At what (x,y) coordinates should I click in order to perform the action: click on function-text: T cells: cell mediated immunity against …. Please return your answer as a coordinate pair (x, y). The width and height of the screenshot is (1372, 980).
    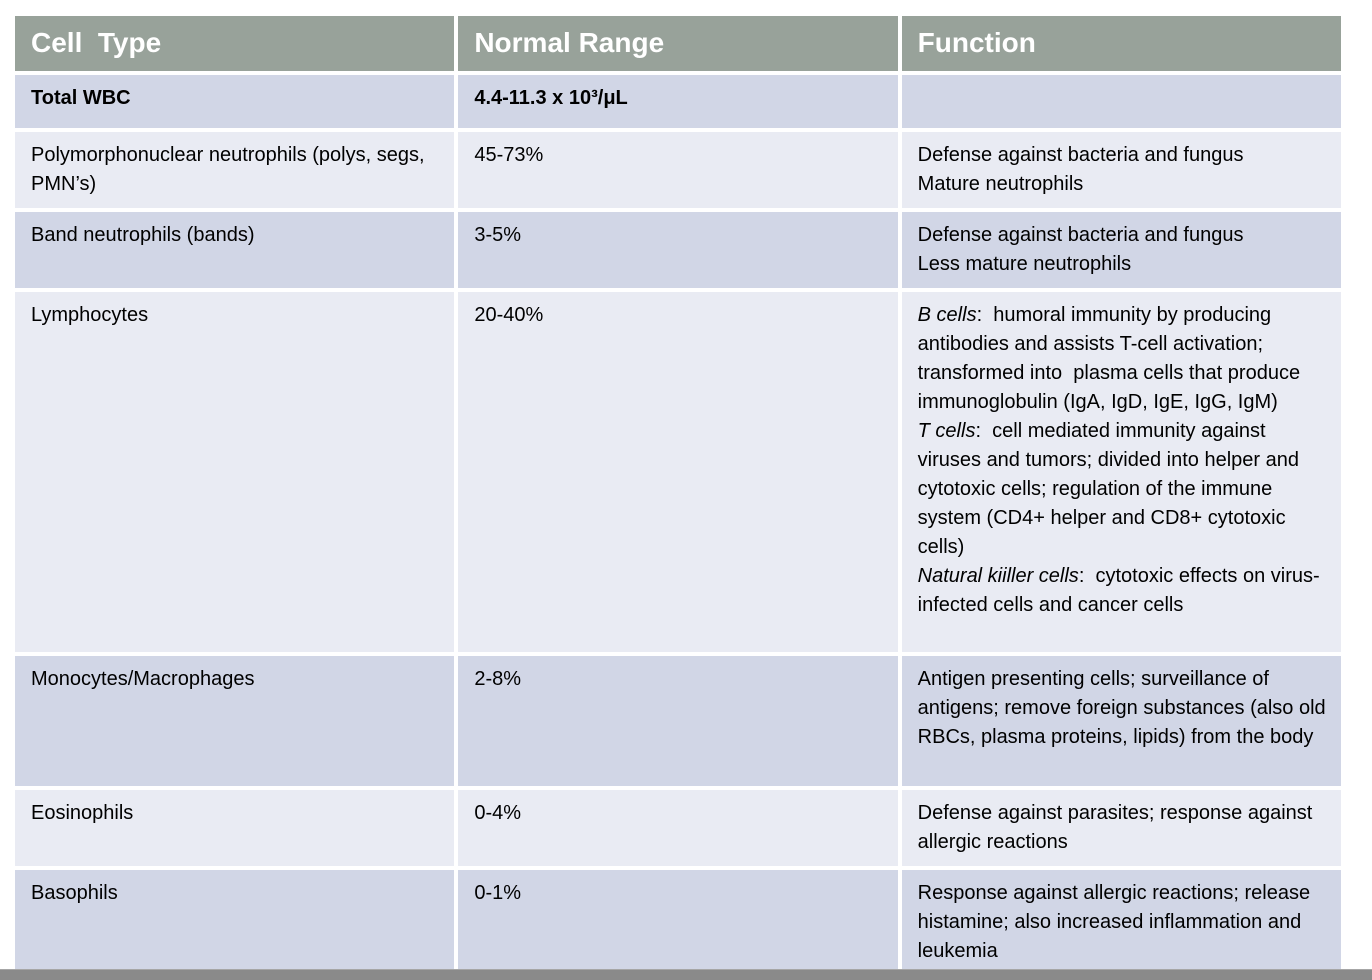
    Looking at the image, I should click on (1122, 489).